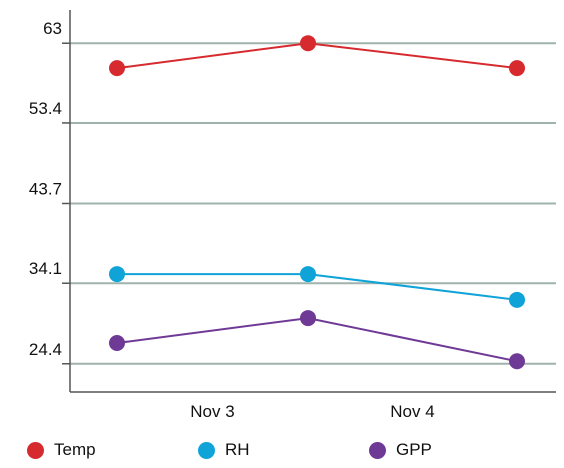 Image resolution: width=564 pixels, height=468 pixels. What do you see at coordinates (282, 454) in the screenshot?
I see `legend: Temp RH GPP` at bounding box center [282, 454].